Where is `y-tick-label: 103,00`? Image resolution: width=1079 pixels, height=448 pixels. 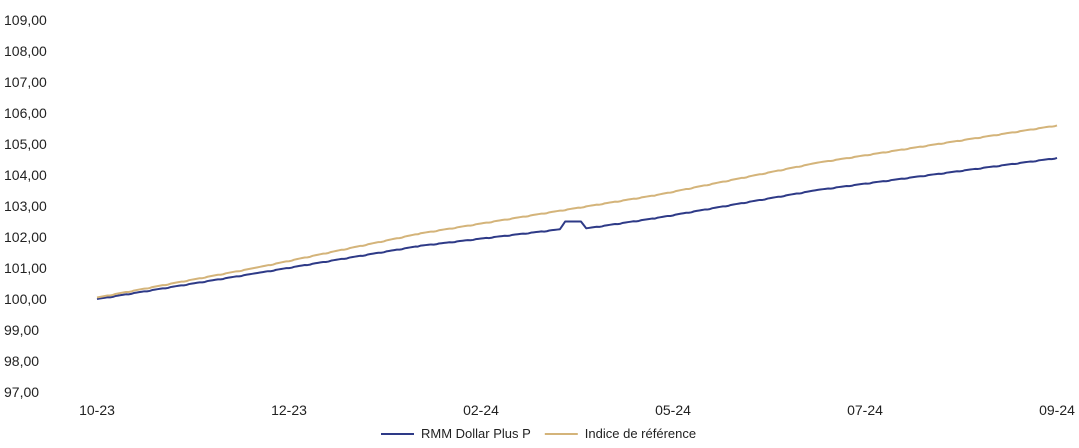 y-tick-label: 103,00 is located at coordinates (25, 206).